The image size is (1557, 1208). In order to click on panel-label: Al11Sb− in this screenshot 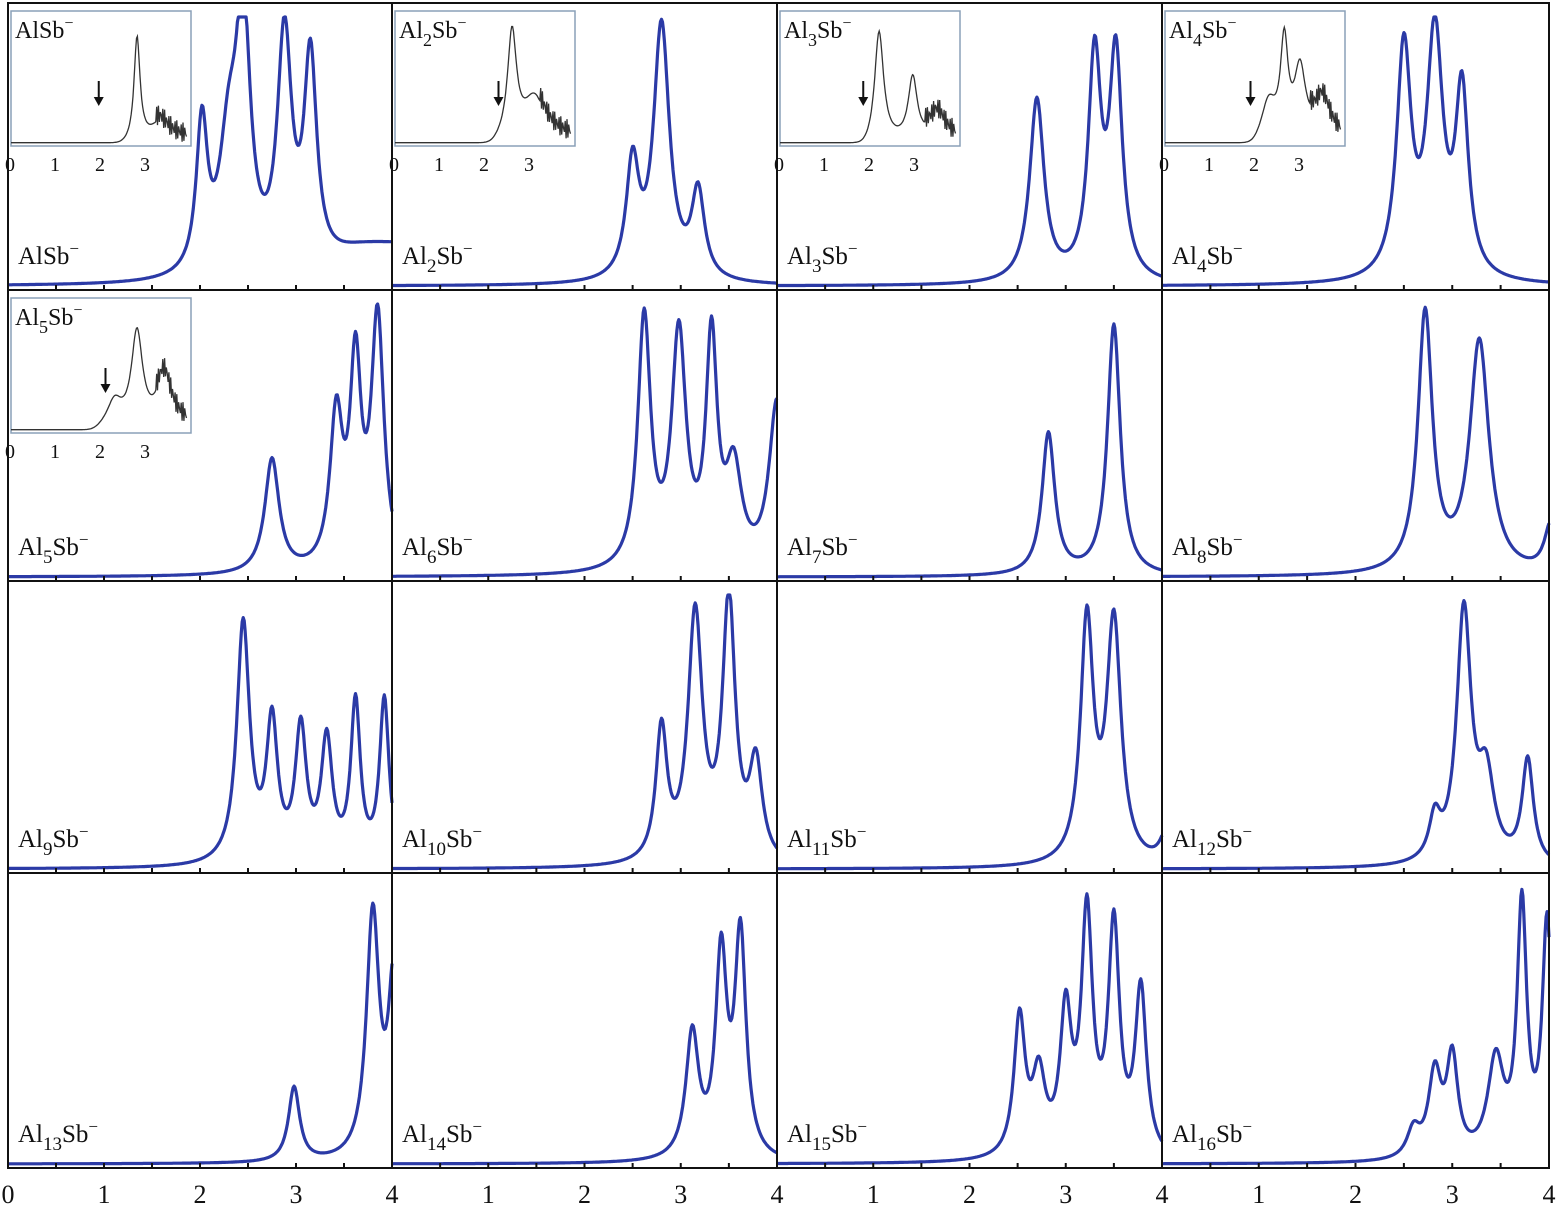, I will do `click(826, 841)`.